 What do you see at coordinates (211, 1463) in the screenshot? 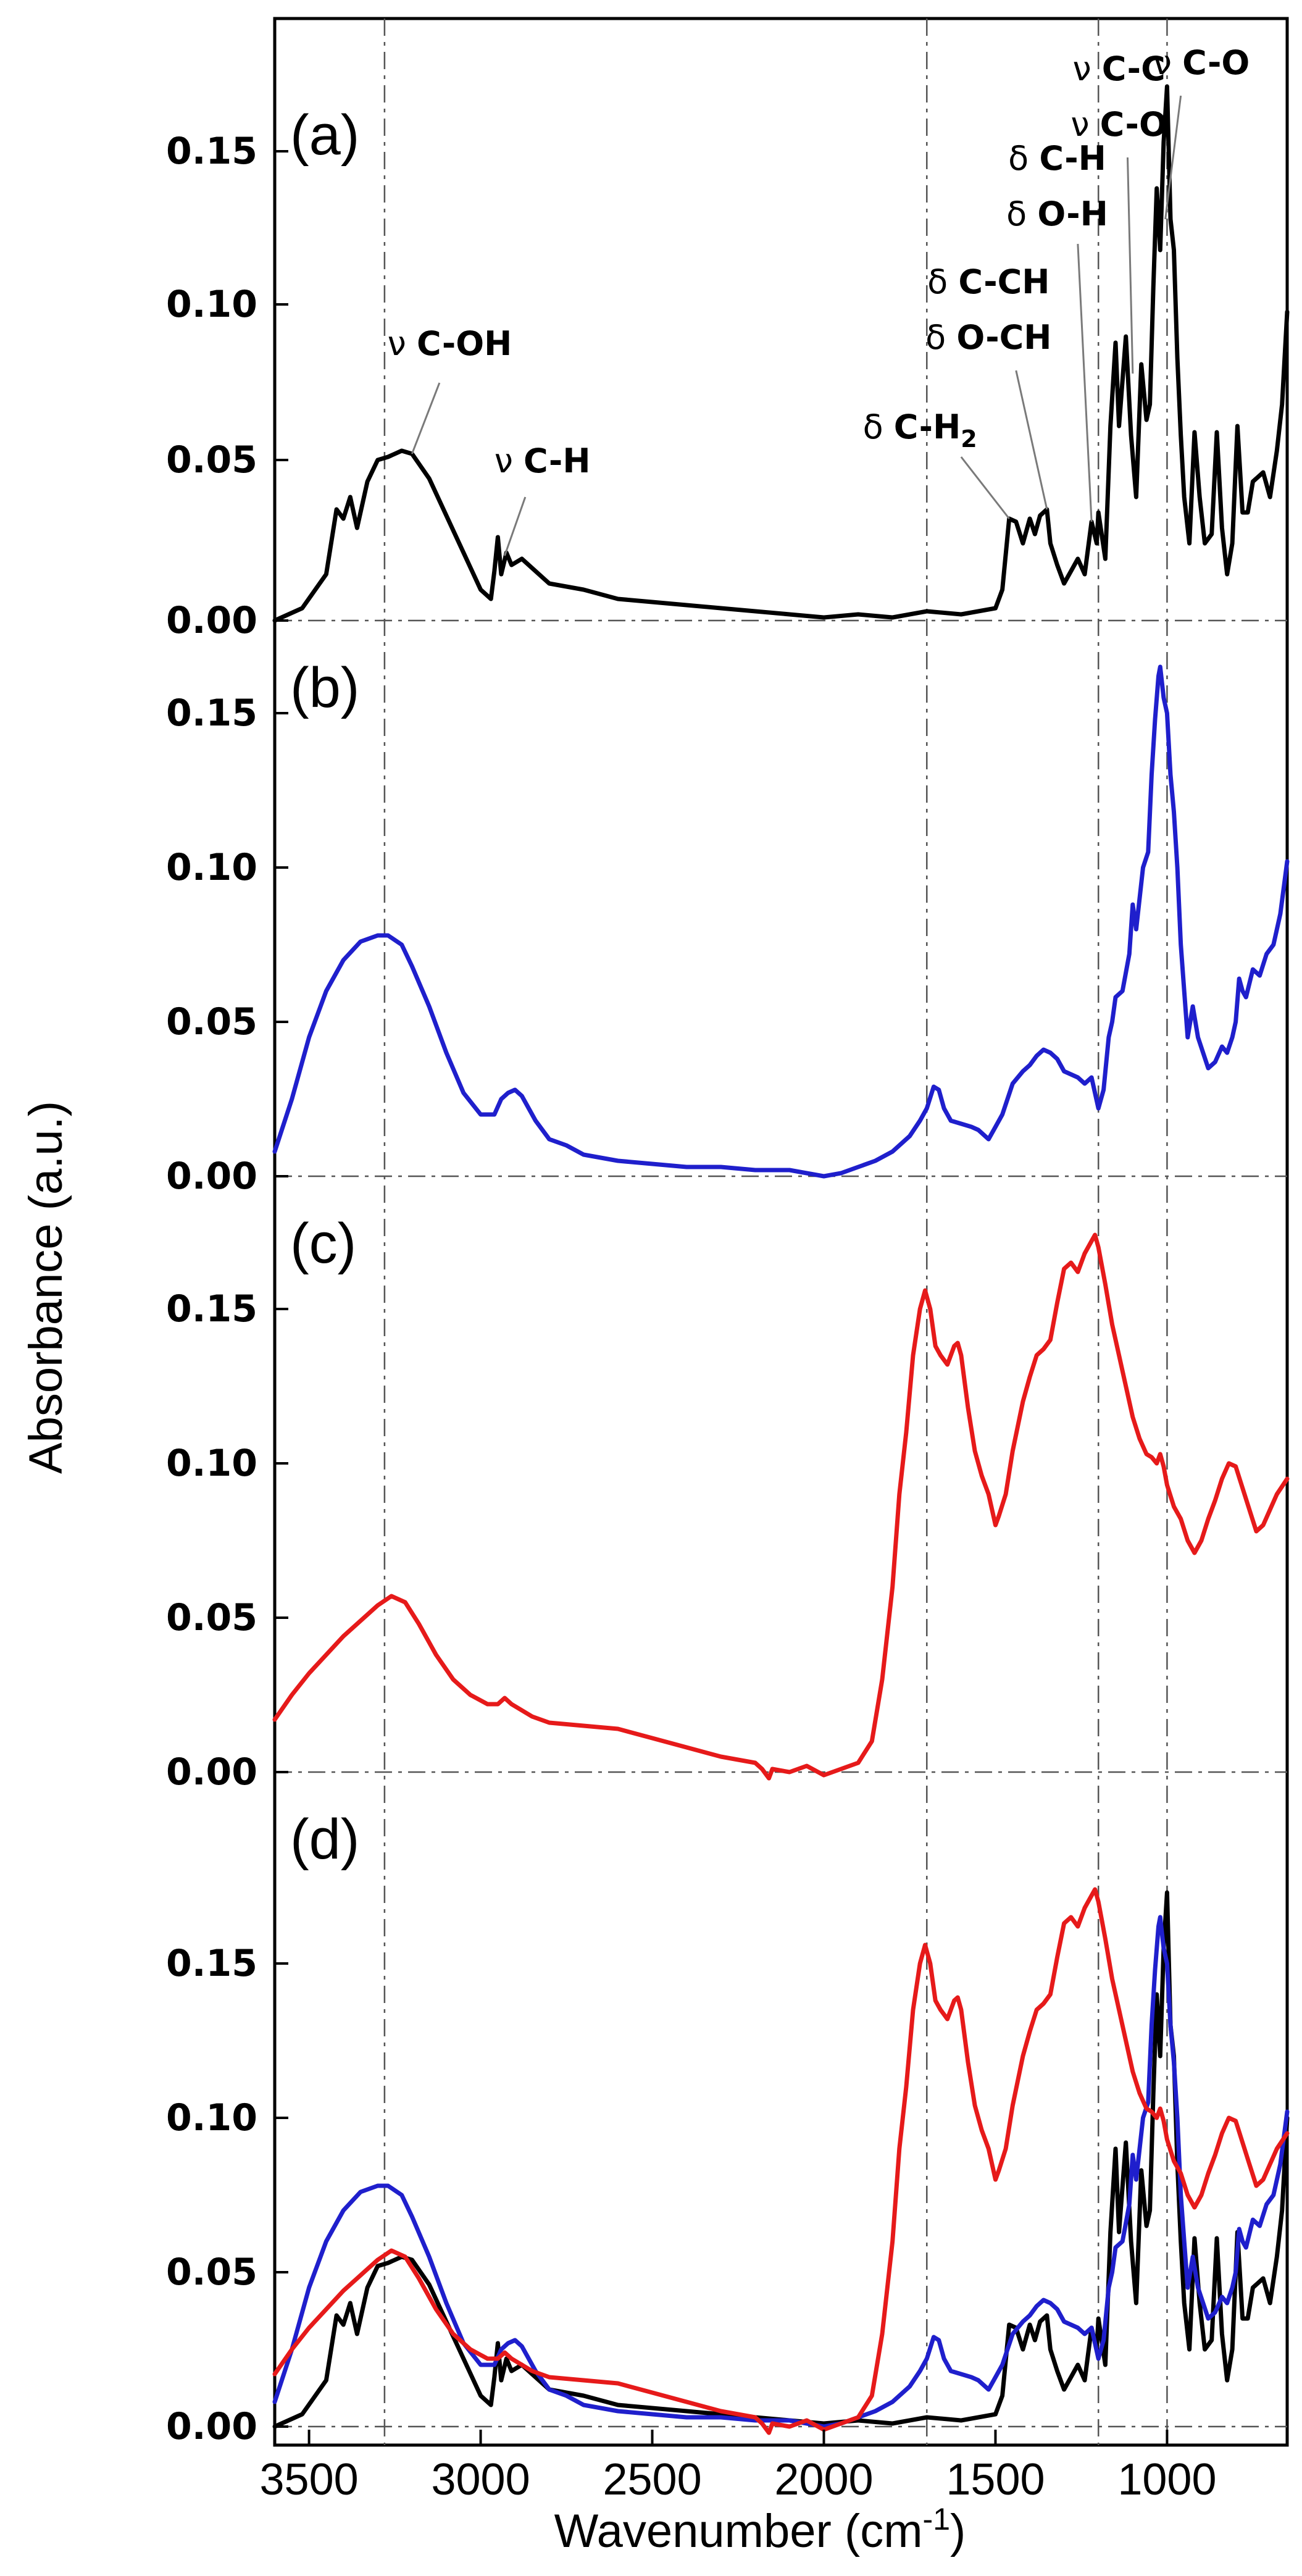
I see `y-tick-label-c-0.10: 0.10` at bounding box center [211, 1463].